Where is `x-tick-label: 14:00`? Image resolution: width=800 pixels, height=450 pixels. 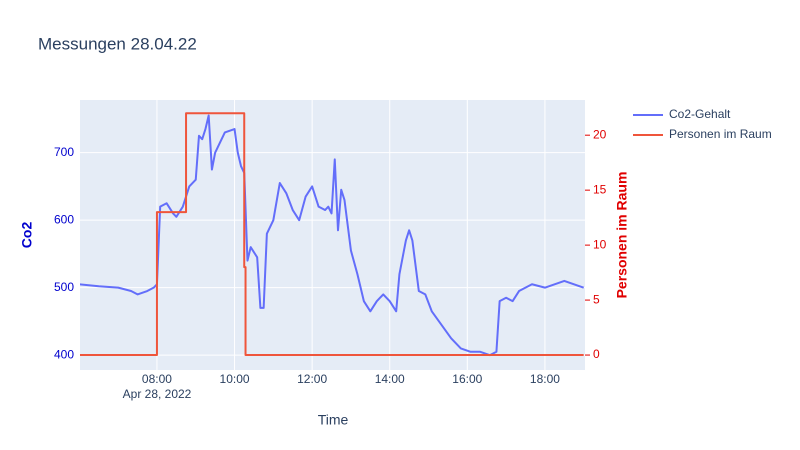
x-tick-label: 14:00 is located at coordinates (390, 379).